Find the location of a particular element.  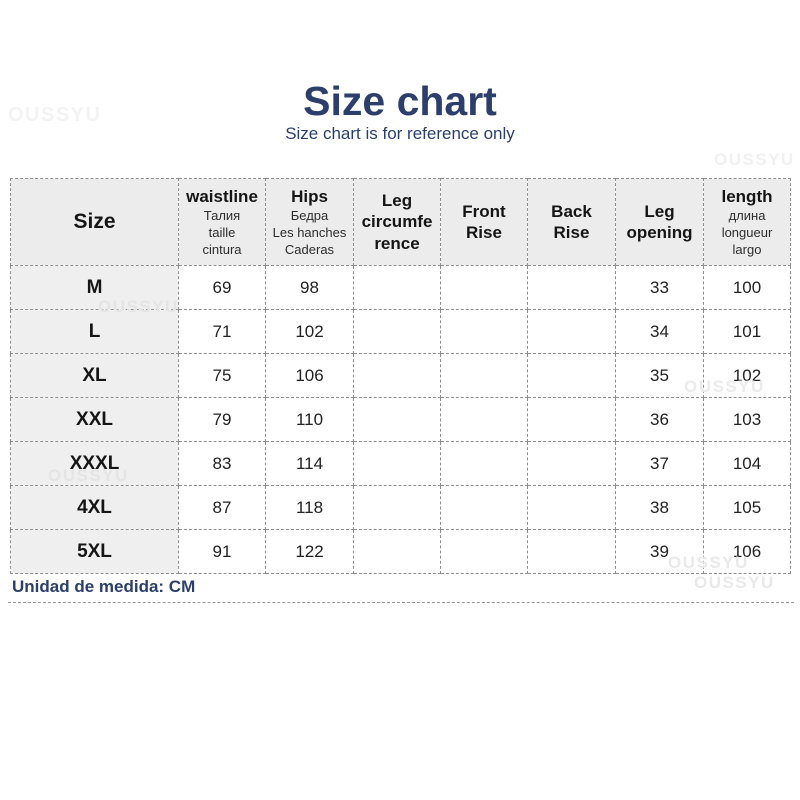

column-header-label: Leg circumfe rence is located at coordinates (397, 222).